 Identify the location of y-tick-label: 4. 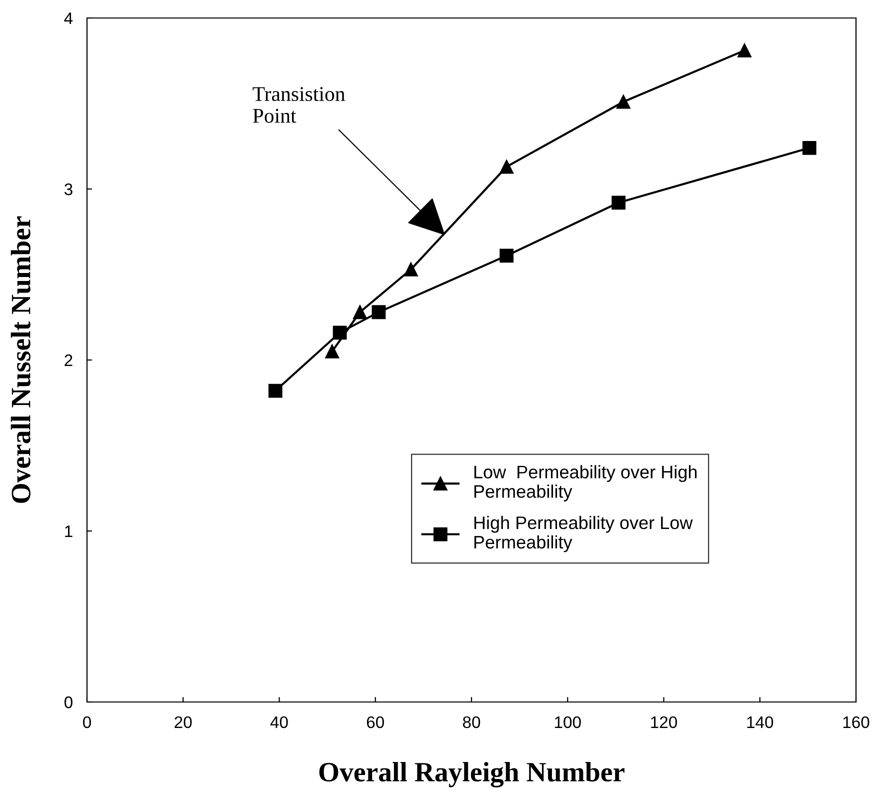
(68, 18).